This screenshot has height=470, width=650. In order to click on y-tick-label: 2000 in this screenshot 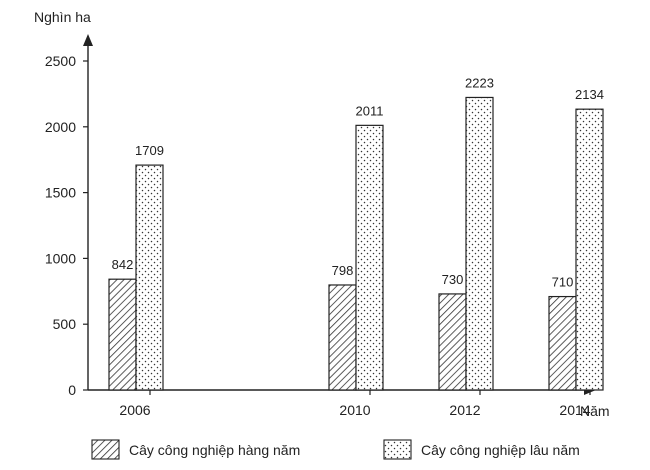, I will do `click(60, 127)`.